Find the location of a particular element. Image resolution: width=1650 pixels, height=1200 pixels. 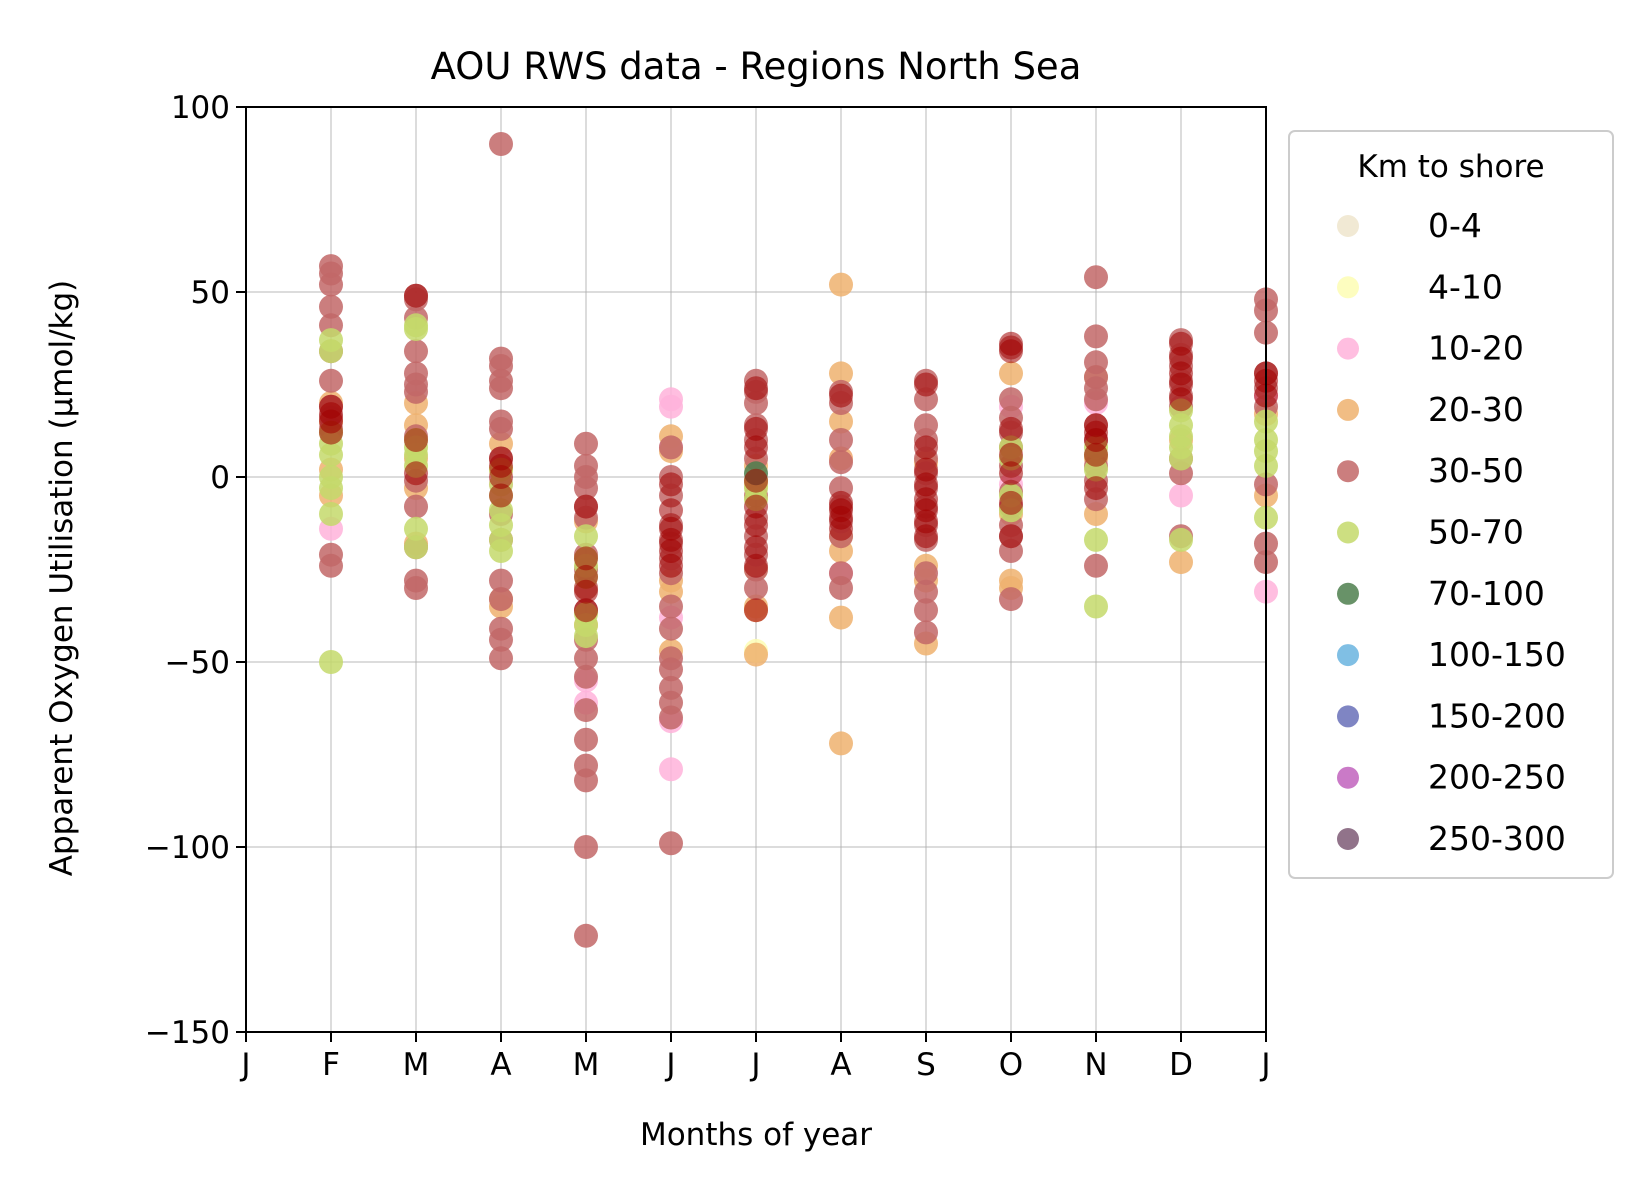

legend-label: 20-30 is located at coordinates (1476, 409).